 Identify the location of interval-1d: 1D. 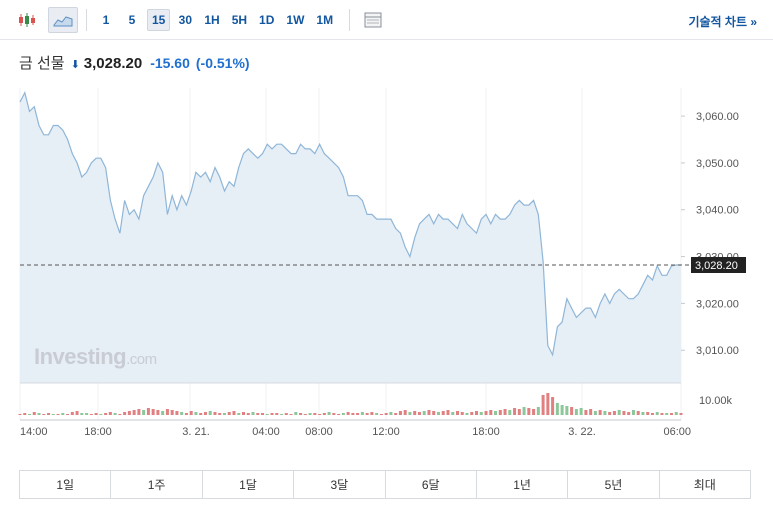
(267, 19).